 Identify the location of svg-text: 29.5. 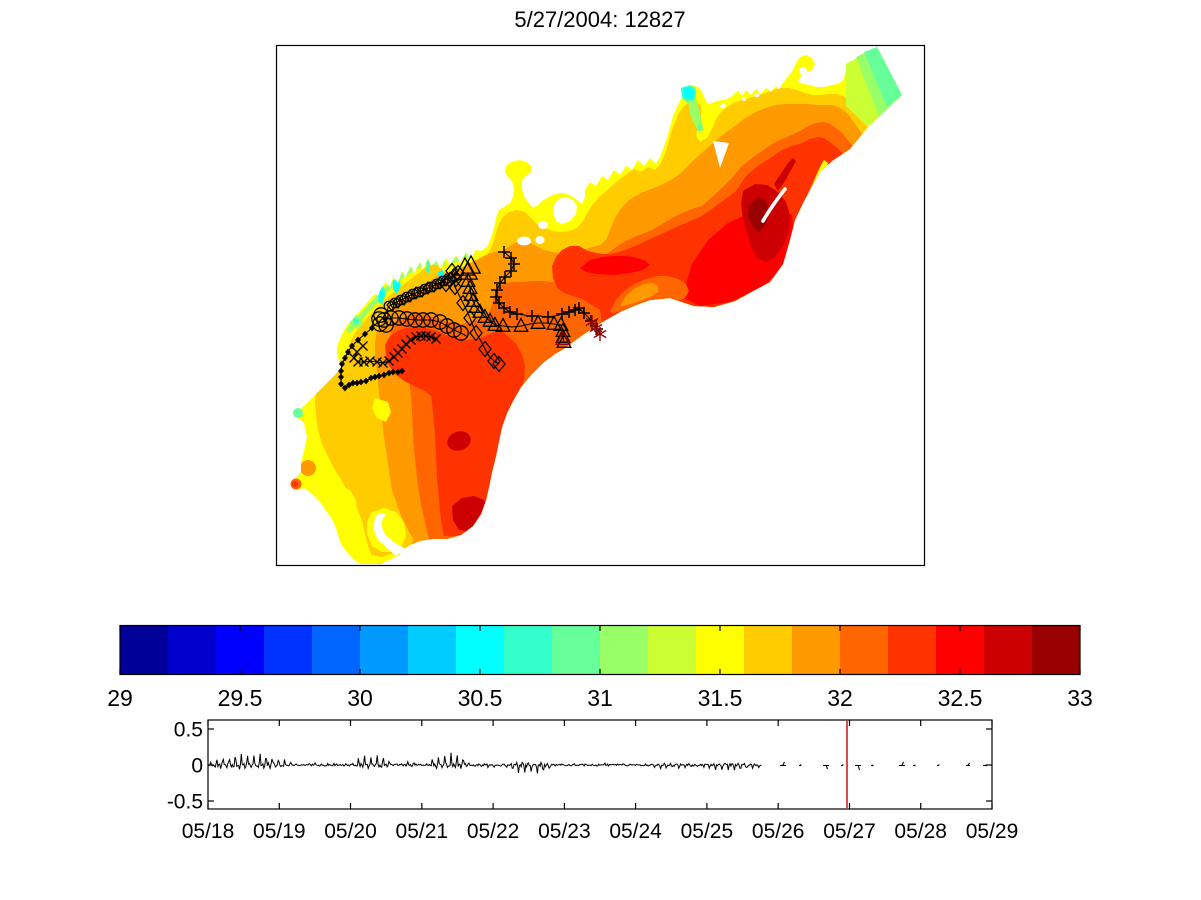
(240, 698).